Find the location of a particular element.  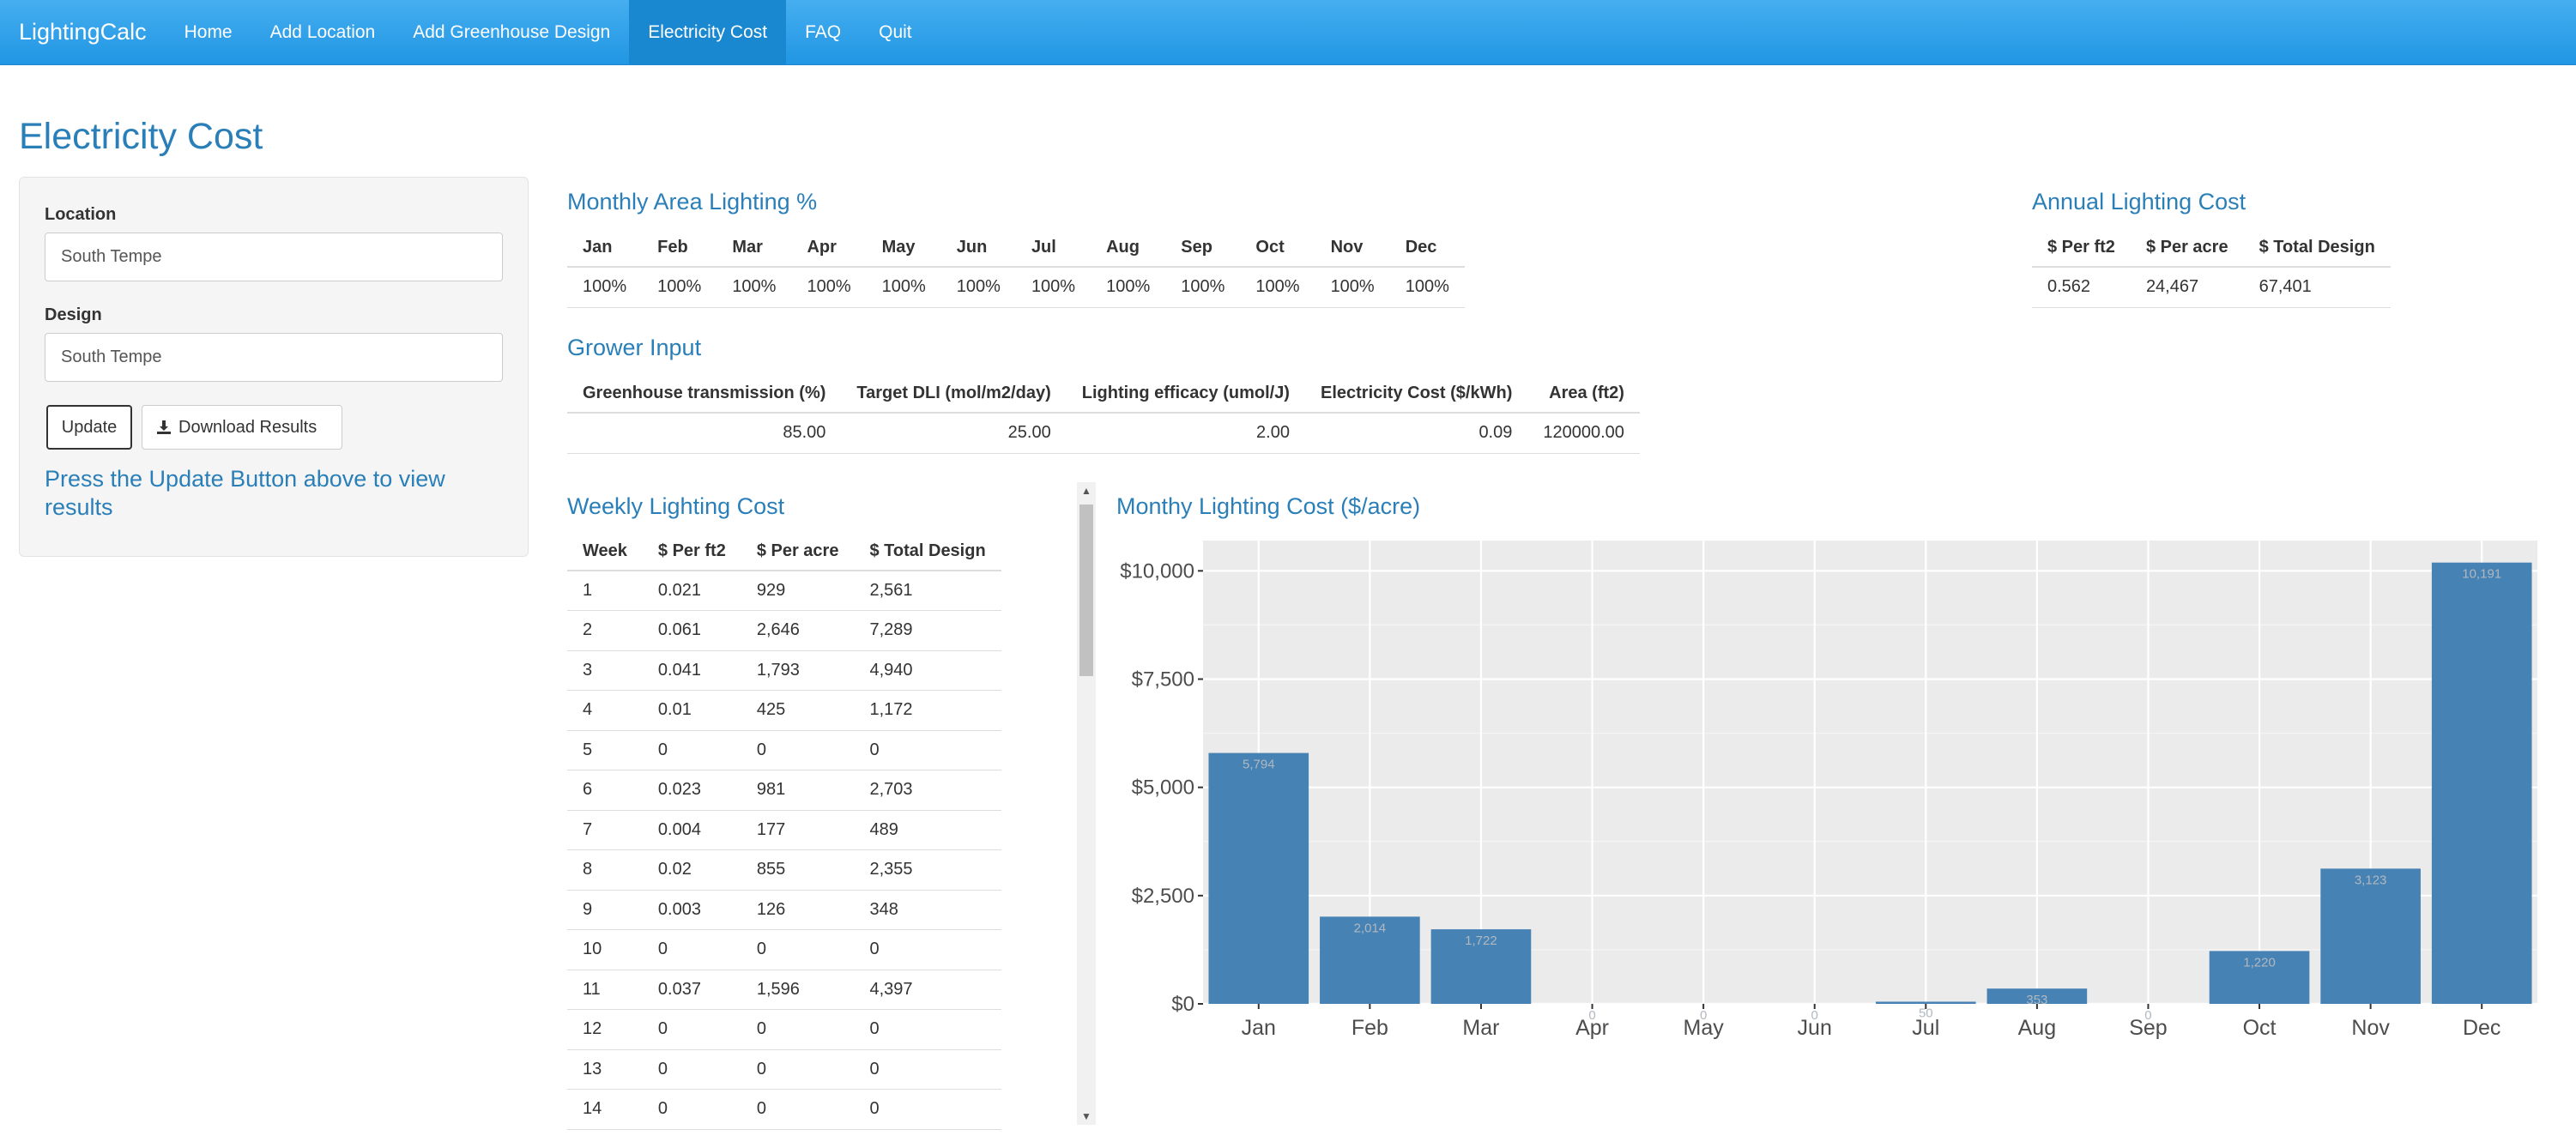

annual-cell: 24,467 is located at coordinates (2187, 287).